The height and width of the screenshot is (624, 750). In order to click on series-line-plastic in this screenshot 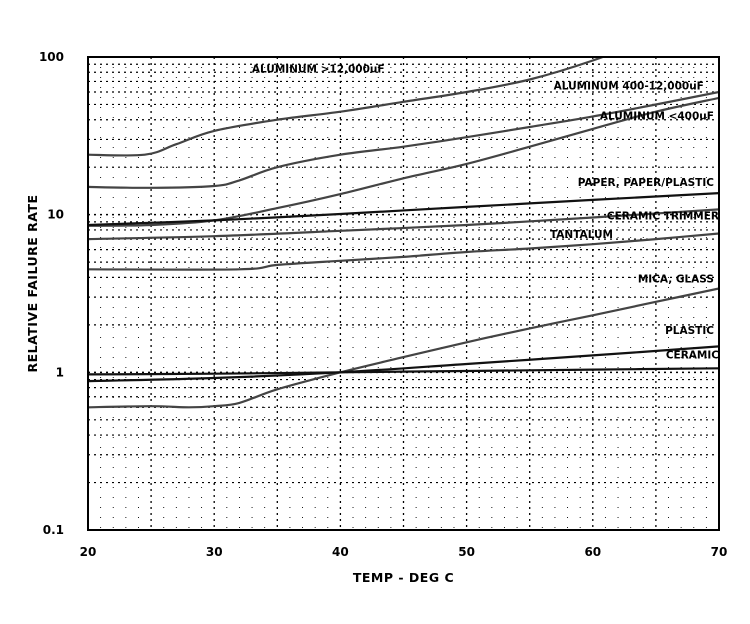, I will do `click(403, 364)`.